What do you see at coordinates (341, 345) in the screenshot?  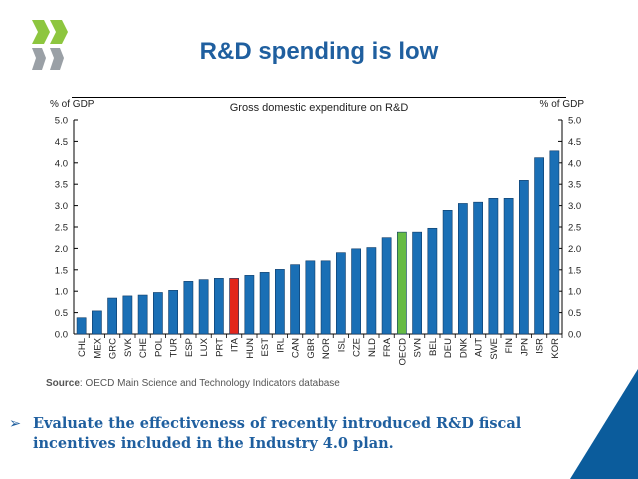 I see `x-tick-label: ISL` at bounding box center [341, 345].